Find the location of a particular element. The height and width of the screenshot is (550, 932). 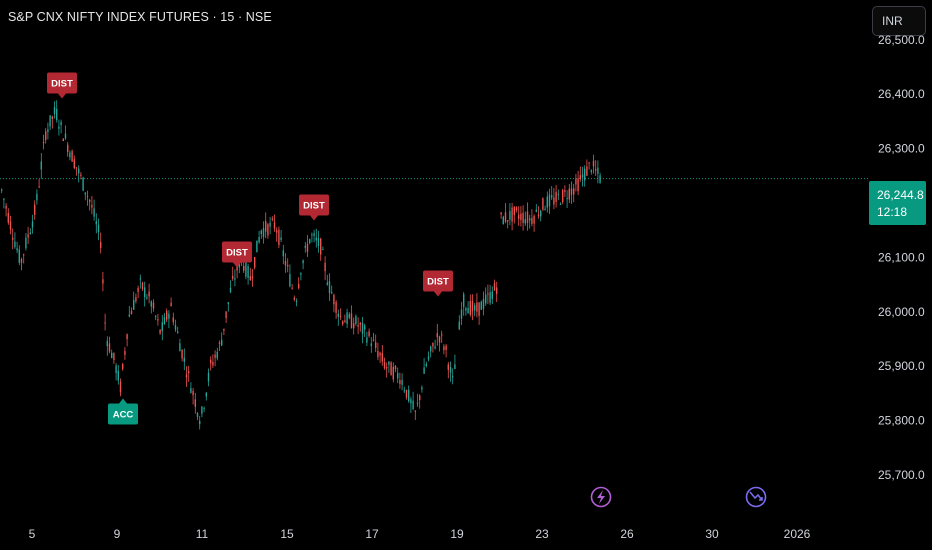

time-axis-label: 9 is located at coordinates (117, 534).